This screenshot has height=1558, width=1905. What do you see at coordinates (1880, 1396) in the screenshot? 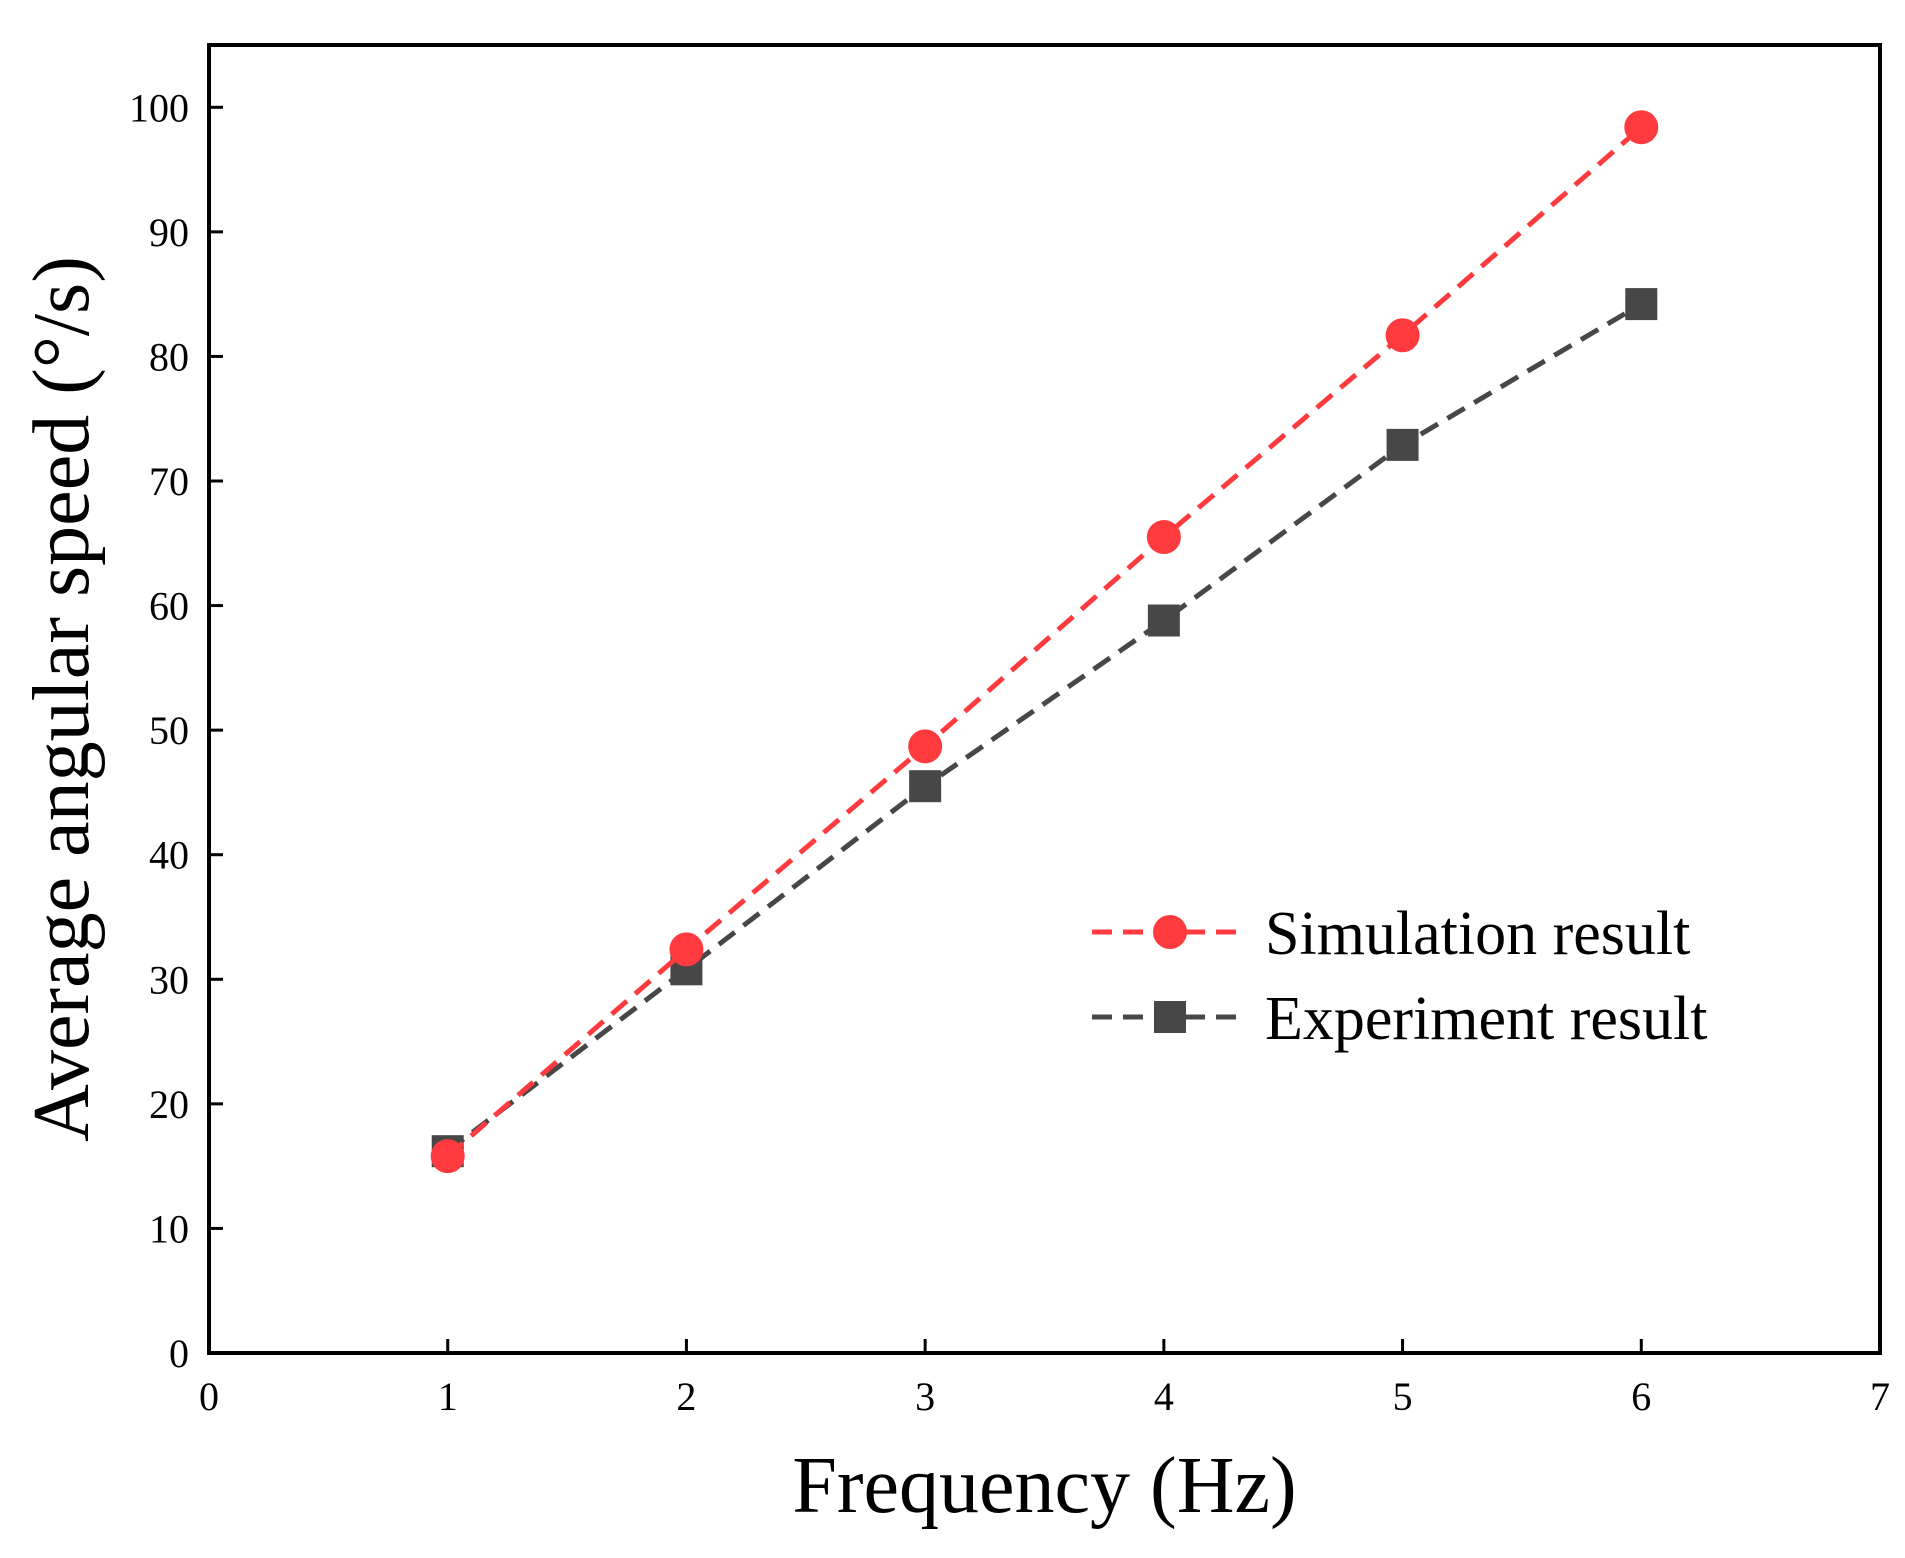
I see `x-tick-label-7: 7` at bounding box center [1880, 1396].